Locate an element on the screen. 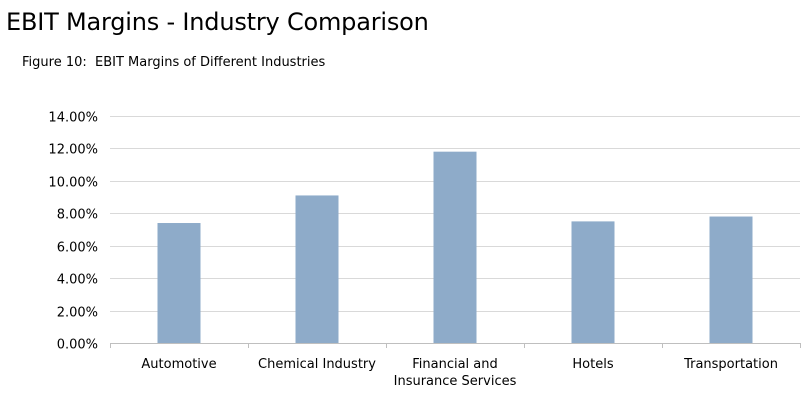  y-tick-label: 8.00% is located at coordinates (77, 215).